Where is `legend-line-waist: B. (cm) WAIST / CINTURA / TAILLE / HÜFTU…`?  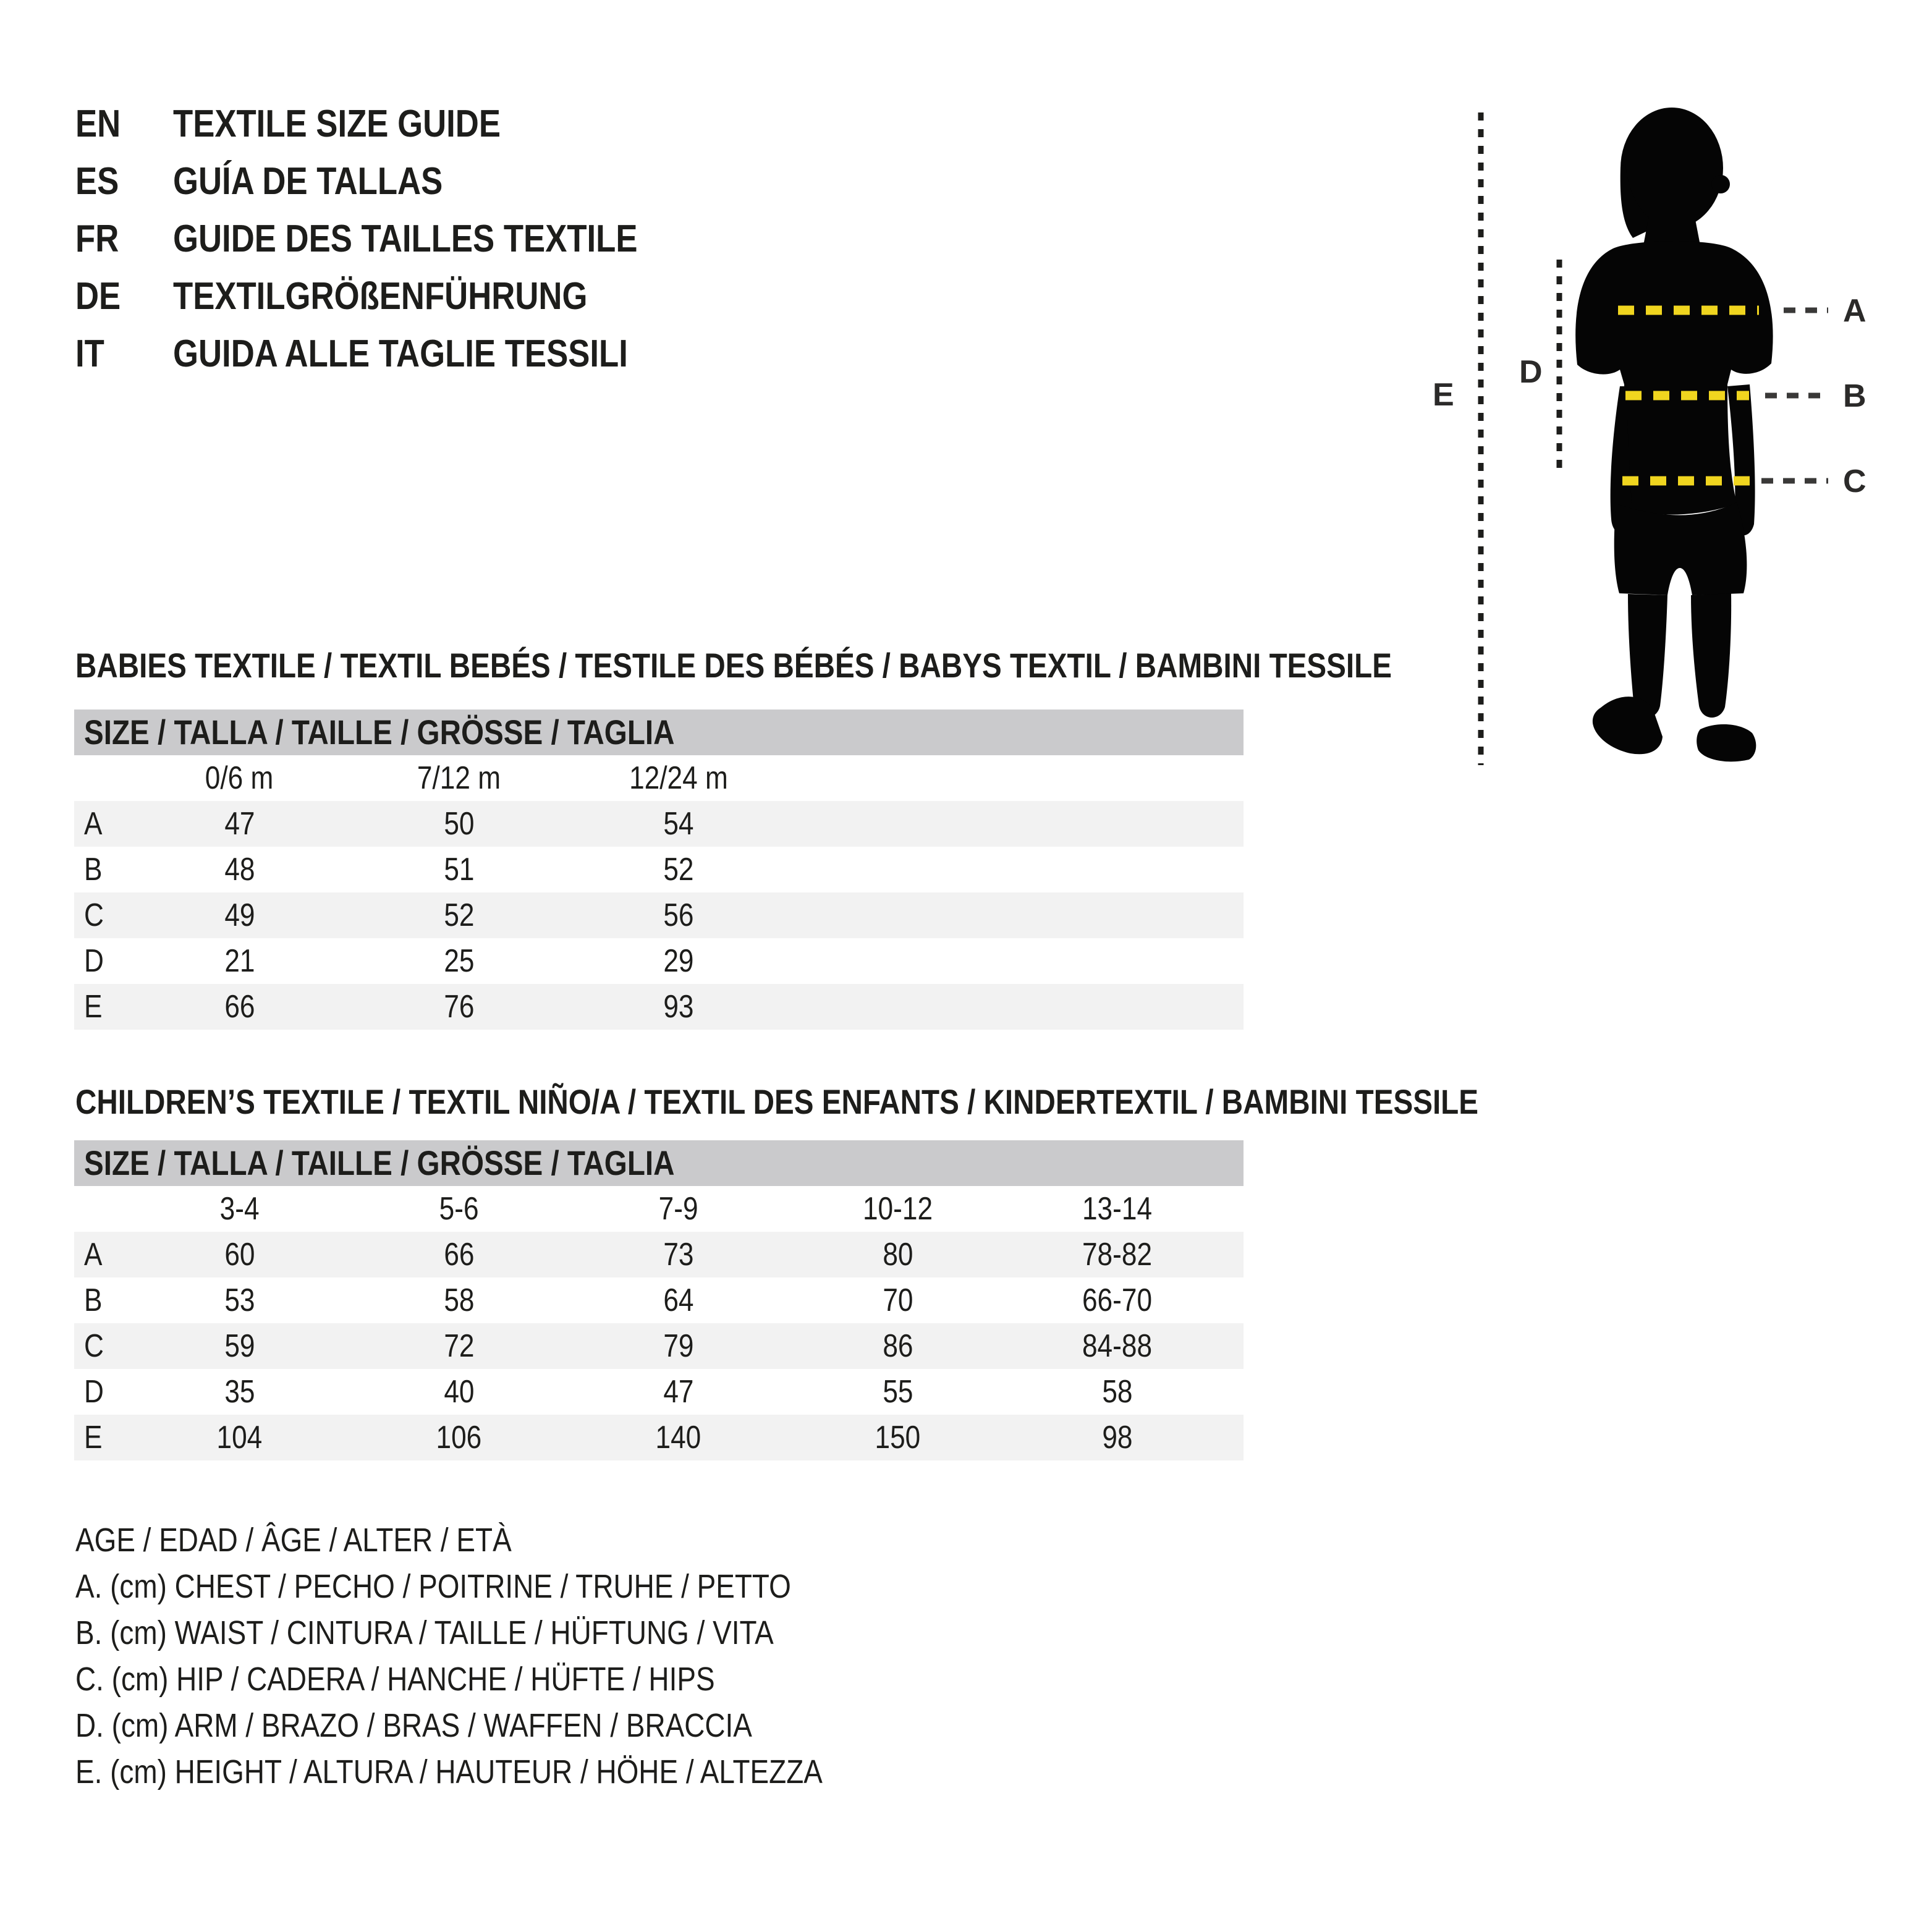 legend-line-waist: B. (cm) WAIST / CINTURA / TAILLE / HÜFTU… is located at coordinates (424, 1632).